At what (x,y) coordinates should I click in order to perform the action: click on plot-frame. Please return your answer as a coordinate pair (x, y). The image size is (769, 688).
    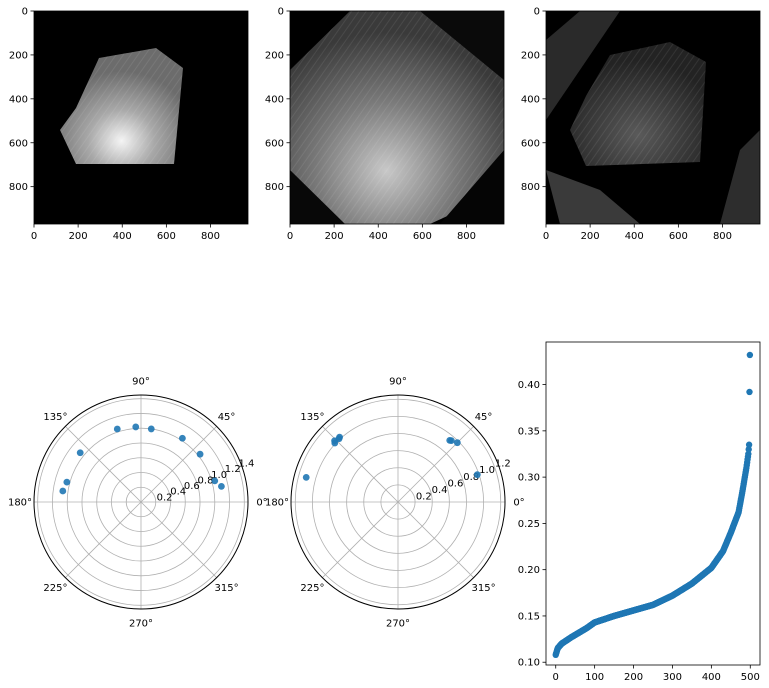
    Looking at the image, I should click on (653, 503).